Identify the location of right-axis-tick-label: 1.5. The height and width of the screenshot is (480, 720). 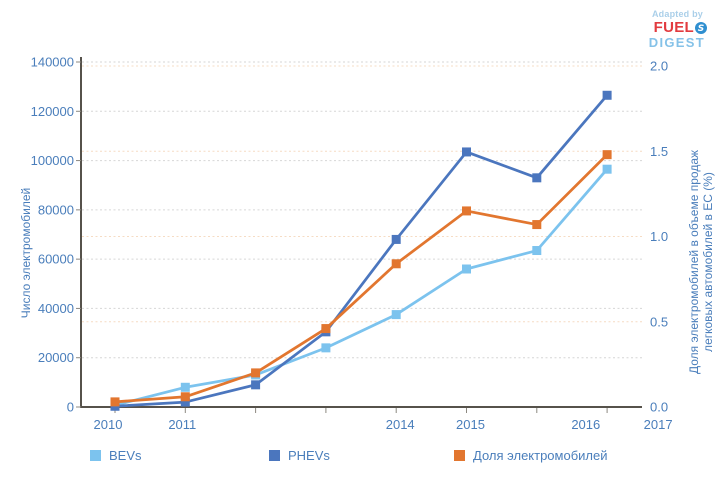
(659, 151).